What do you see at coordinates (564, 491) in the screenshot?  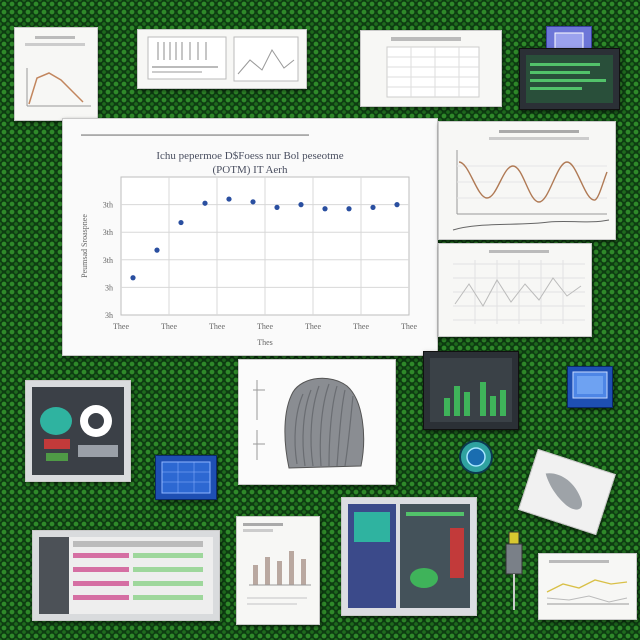 I see `paper-note-icon` at bounding box center [564, 491].